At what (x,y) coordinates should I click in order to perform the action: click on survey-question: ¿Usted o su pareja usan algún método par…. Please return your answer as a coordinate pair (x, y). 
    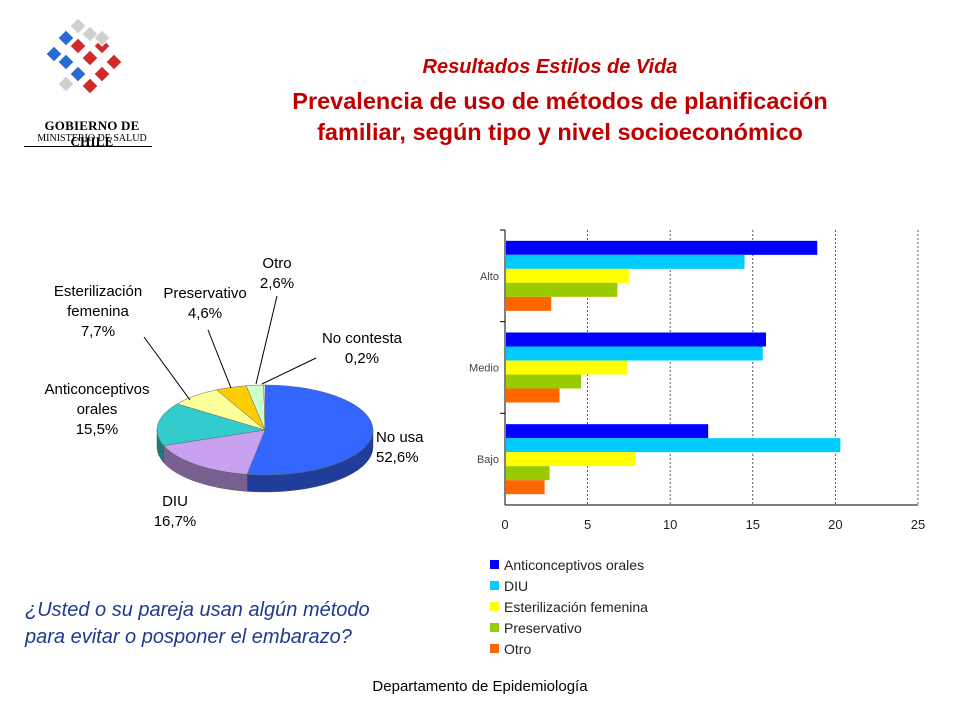
    Looking at the image, I should click on (245, 624).